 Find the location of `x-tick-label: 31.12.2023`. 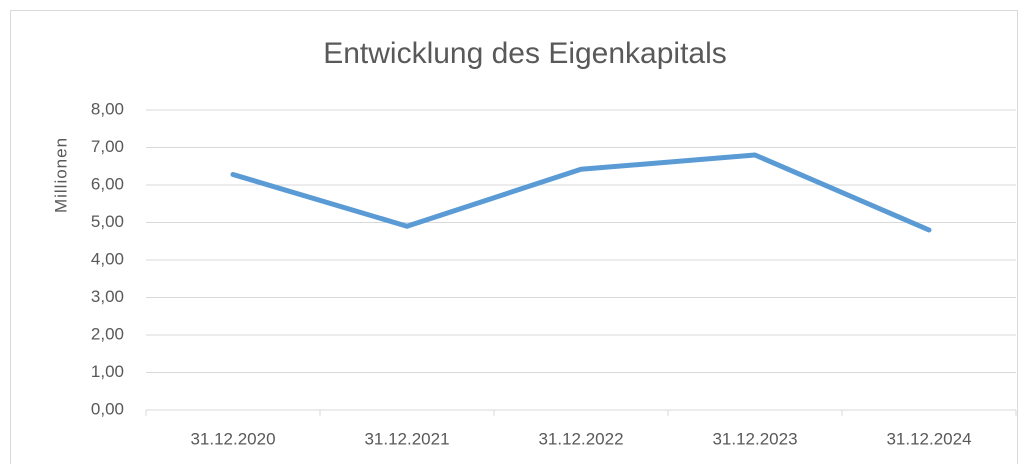

x-tick-label: 31.12.2023 is located at coordinates (754, 438).